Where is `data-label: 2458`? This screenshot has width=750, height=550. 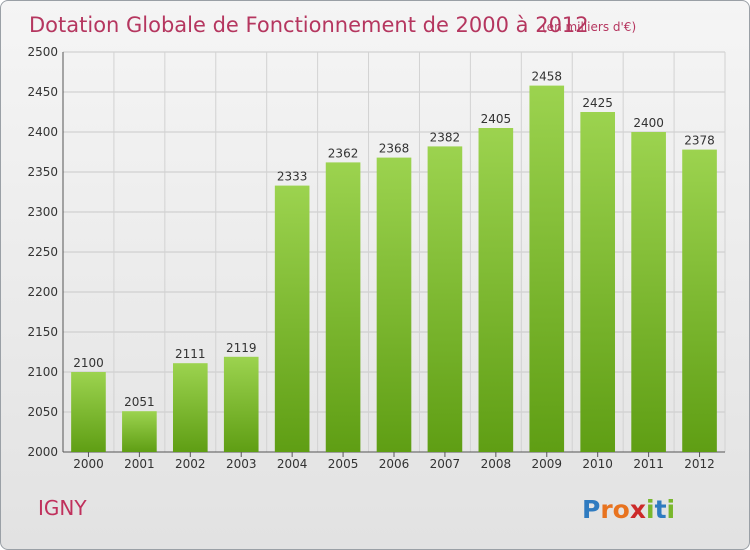 data-label: 2458 is located at coordinates (546, 77).